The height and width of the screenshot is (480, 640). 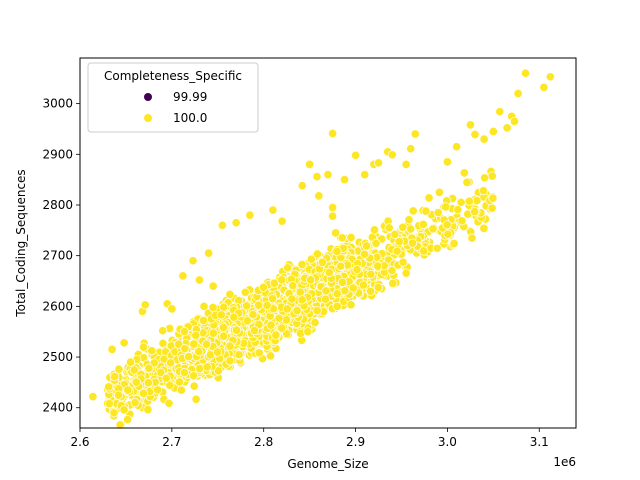 I want to click on legend: Completeness_Specific 99.99 100.0, so click(x=173, y=97).